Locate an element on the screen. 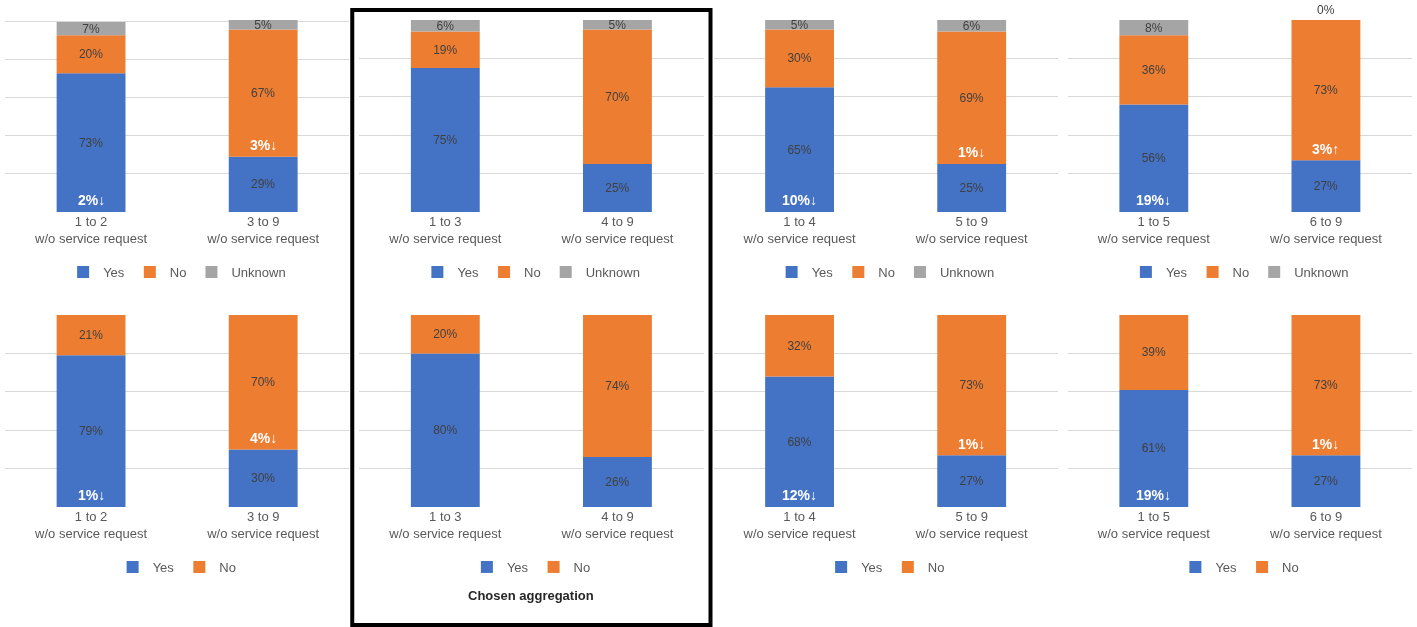 This screenshot has height=627, width=1417. annotation: 4%↓ is located at coordinates (264, 438).